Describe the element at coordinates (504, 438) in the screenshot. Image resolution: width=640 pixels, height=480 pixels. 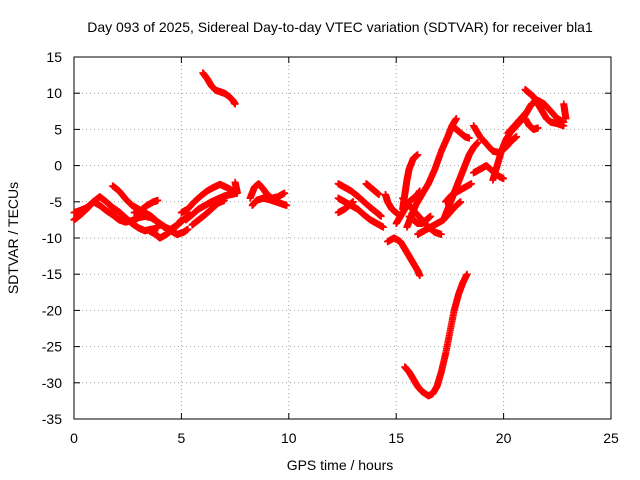
I see `x-tick-label: 20` at that location.